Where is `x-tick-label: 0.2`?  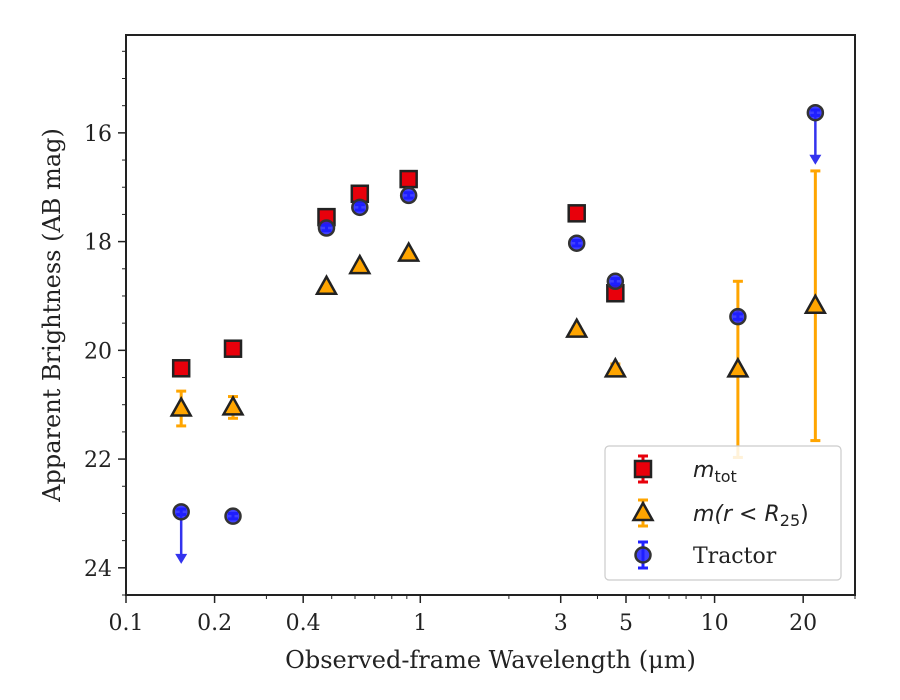 x-tick-label: 0.2 is located at coordinates (214, 623).